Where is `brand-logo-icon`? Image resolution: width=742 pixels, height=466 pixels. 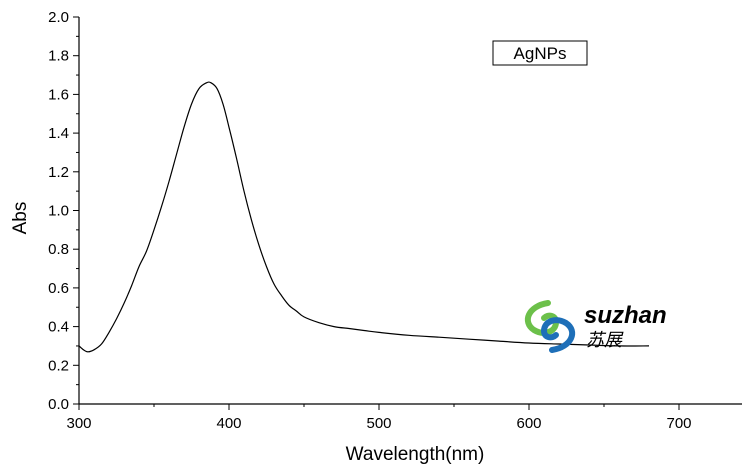
brand-logo-icon is located at coordinates (550, 326).